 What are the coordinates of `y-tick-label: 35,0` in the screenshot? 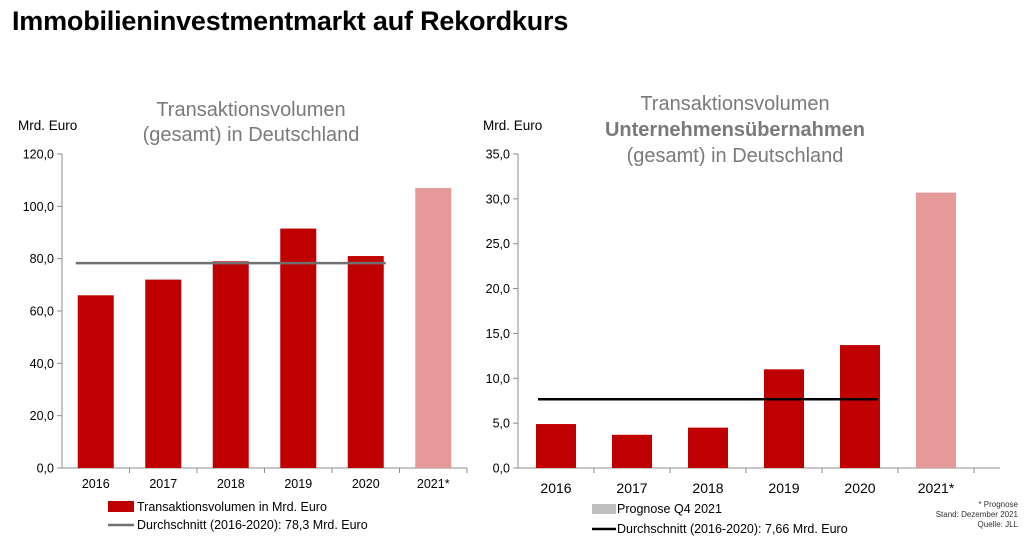 It's located at (498, 155).